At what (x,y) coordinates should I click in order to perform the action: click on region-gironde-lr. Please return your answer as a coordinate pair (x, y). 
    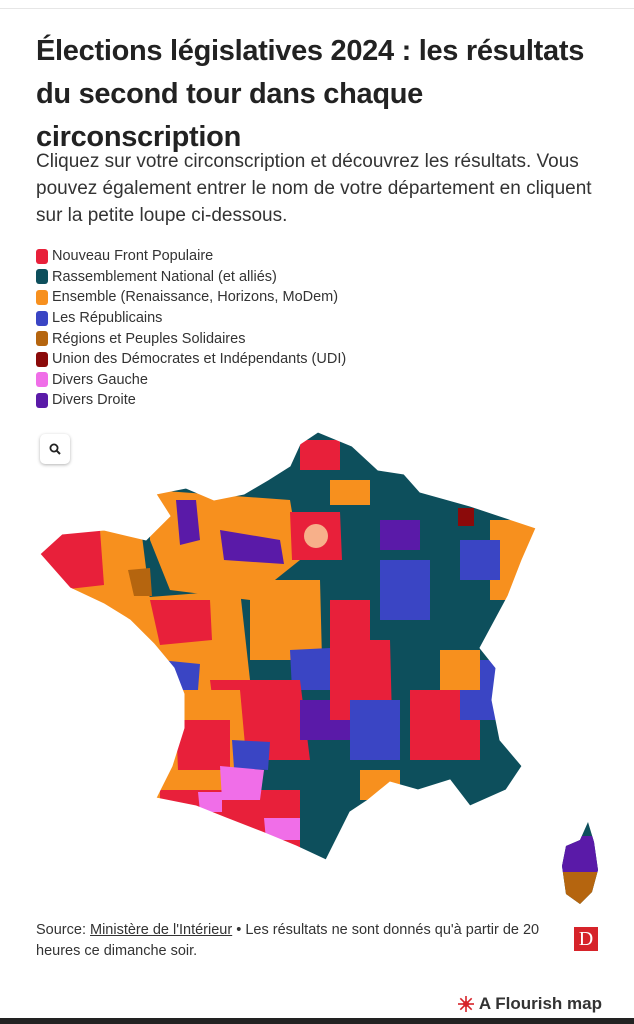
    Looking at the image, I should click on (251, 755).